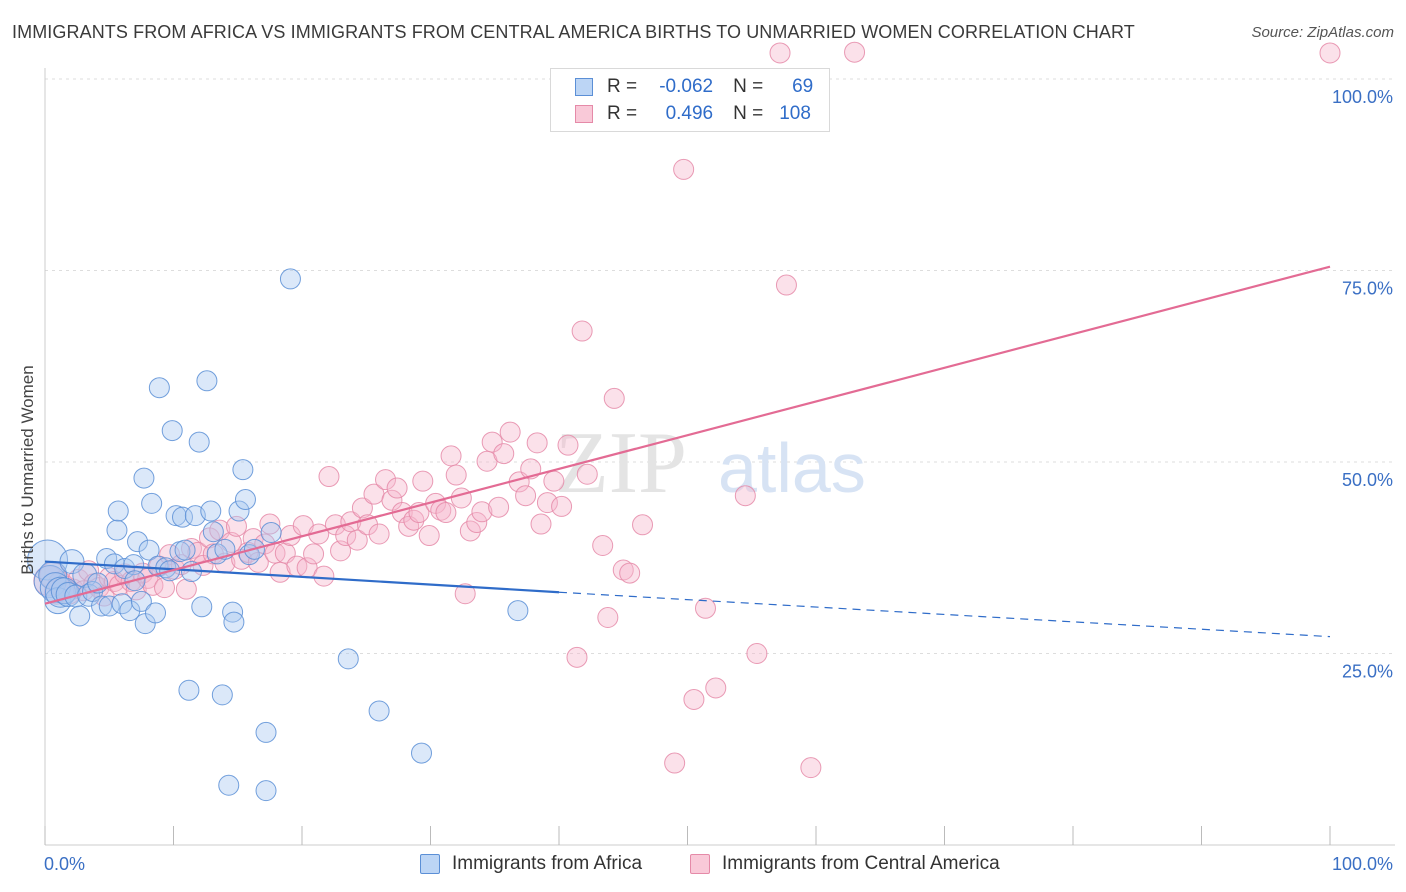  Describe the element at coordinates (686, 86) in the screenshot. I see `legend-r-value-africa: -0.062` at that location.